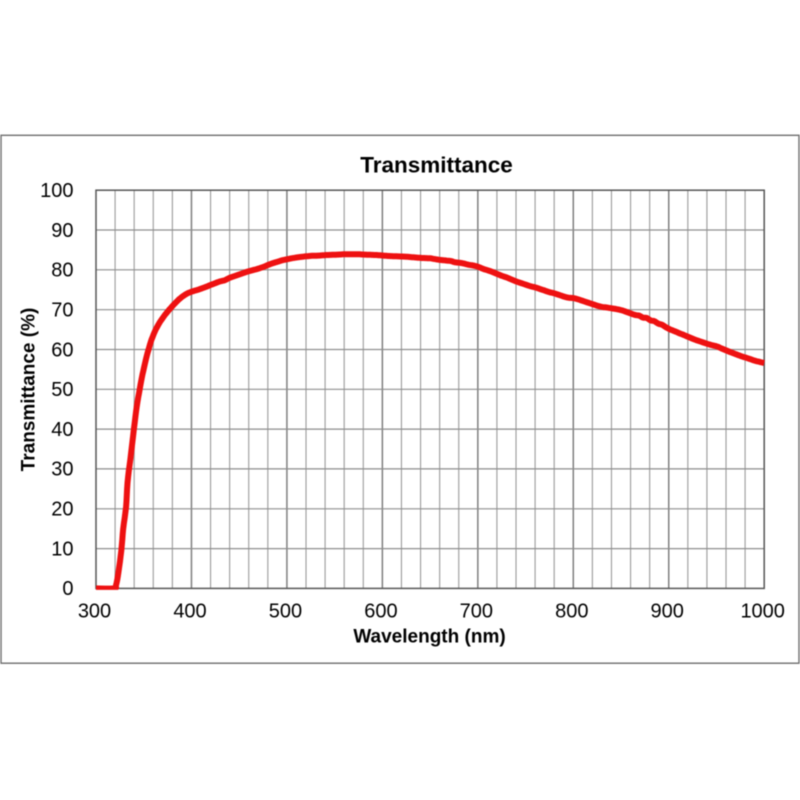 The height and width of the screenshot is (800, 800). Describe the element at coordinates (62, 430) in the screenshot. I see `svg-text: 40` at that location.